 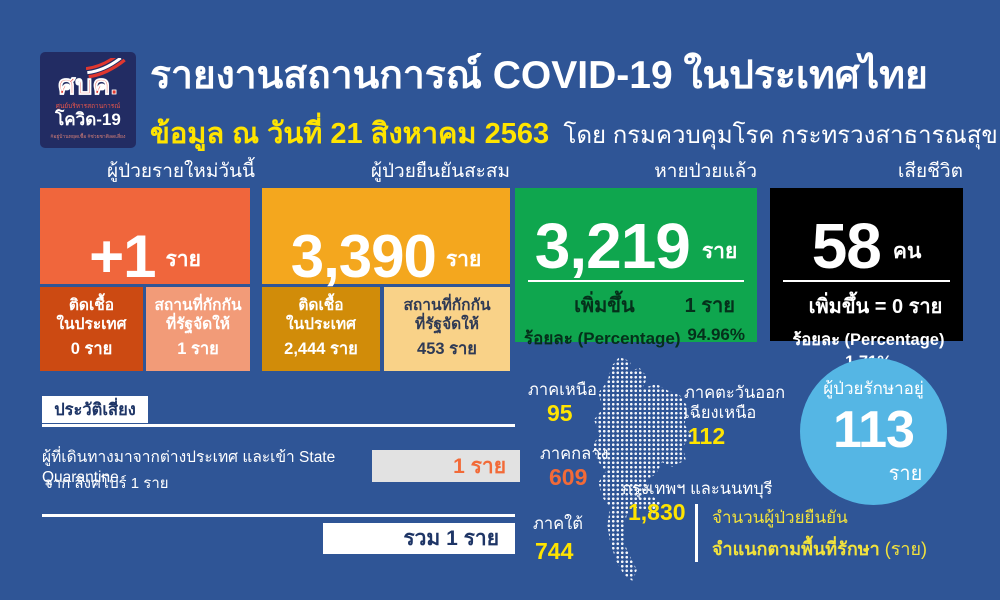 I want to click on logo-abbr: ศบค., so click(x=88, y=85).